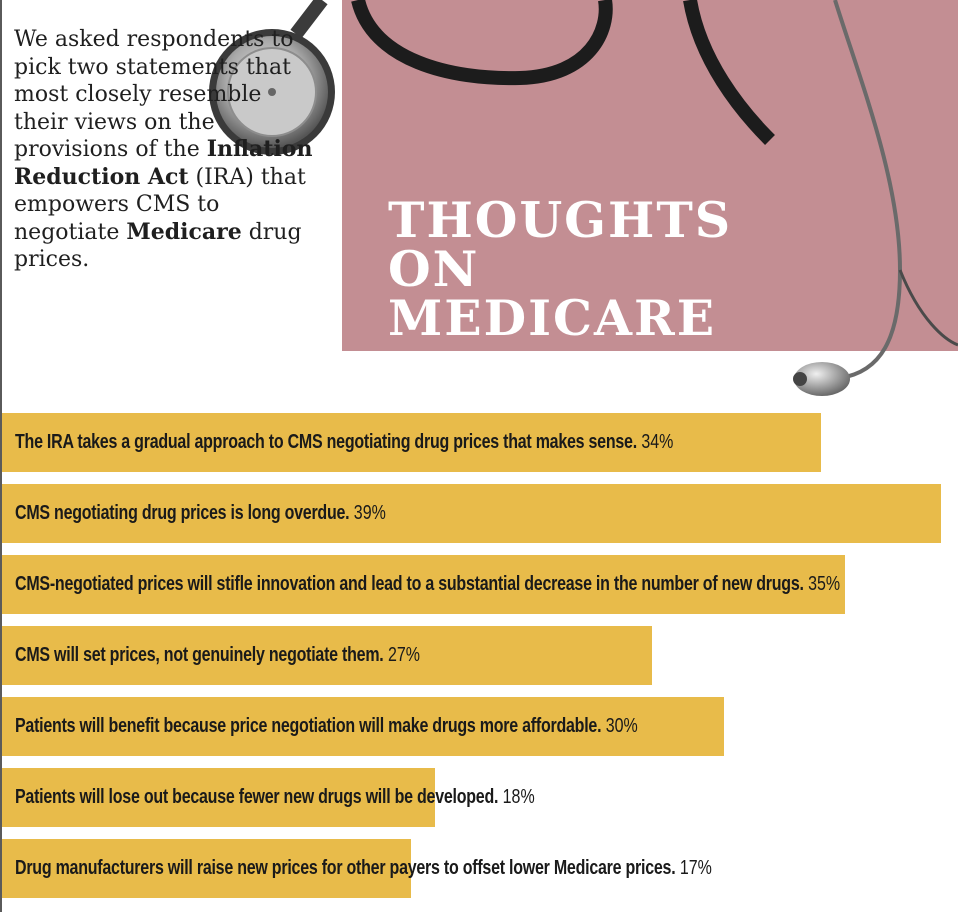  I want to click on intro-text-3: drug prices., so click(158, 246).